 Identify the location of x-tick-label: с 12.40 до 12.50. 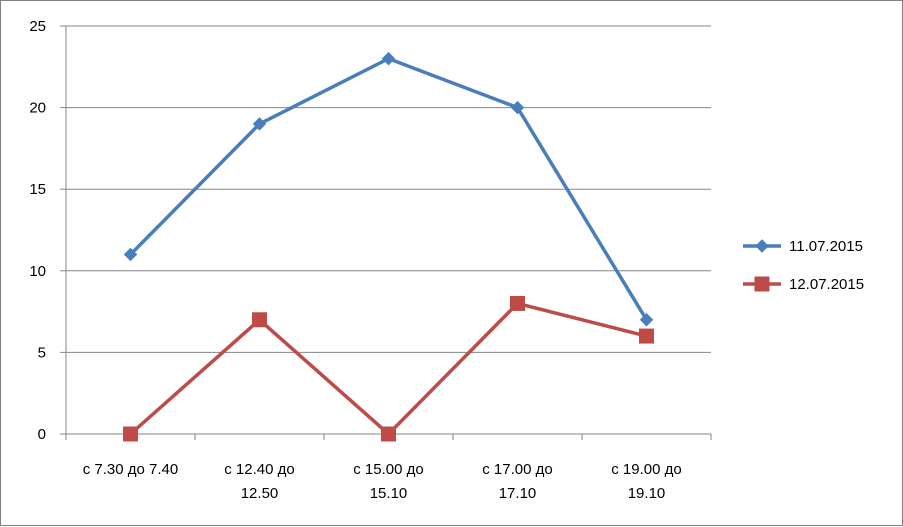
(259, 481).